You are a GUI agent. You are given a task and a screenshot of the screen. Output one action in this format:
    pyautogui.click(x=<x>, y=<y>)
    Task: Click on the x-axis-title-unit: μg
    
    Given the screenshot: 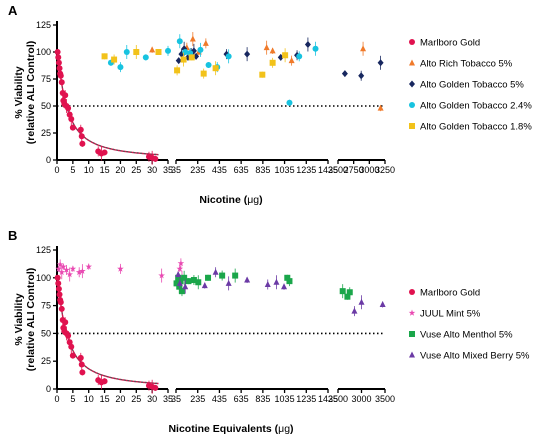 What is the action you would take?
    pyautogui.click(x=284, y=429)
    